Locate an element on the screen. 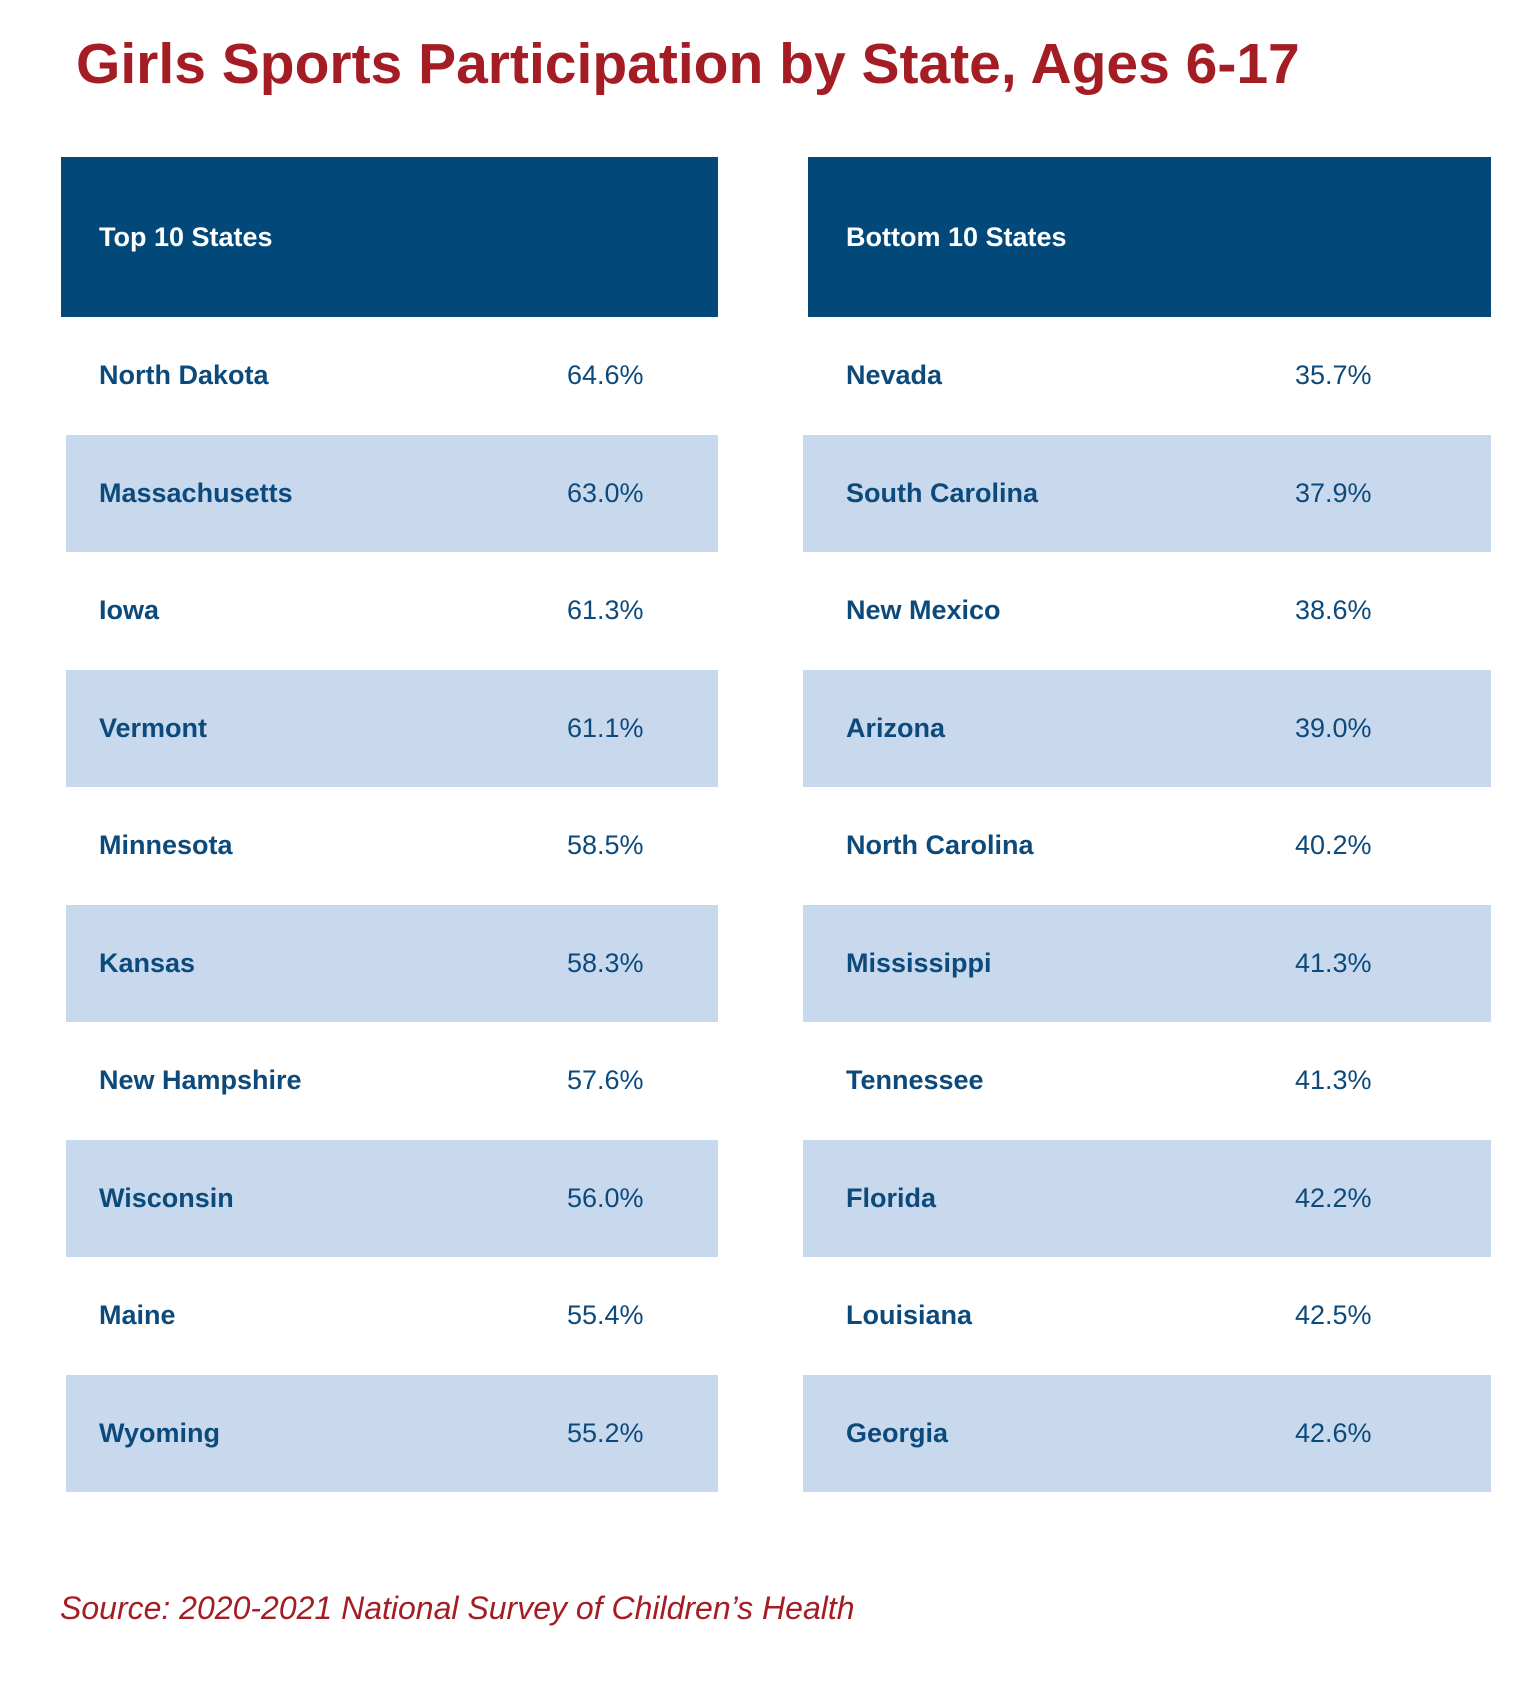 Image resolution: width=1536 pixels, height=1690 pixels. participation-value: 57.6% is located at coordinates (605, 1080).